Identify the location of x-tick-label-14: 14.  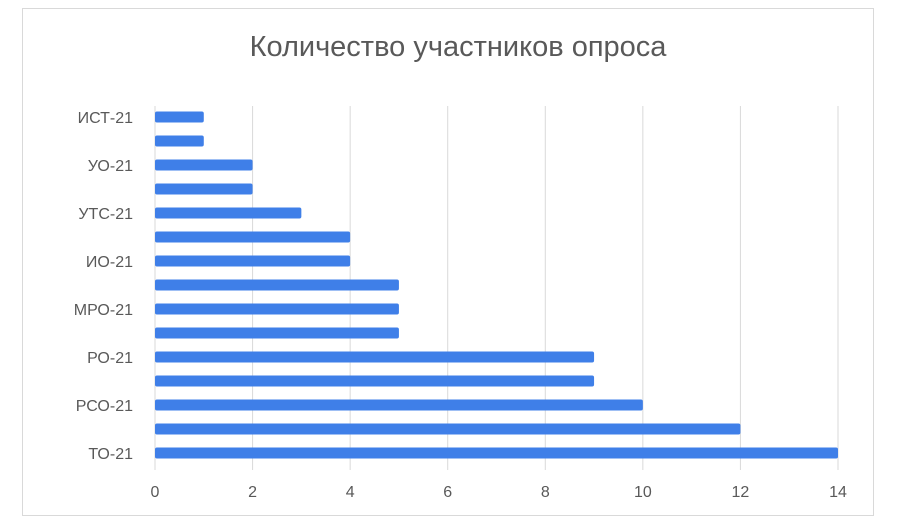
(838, 492).